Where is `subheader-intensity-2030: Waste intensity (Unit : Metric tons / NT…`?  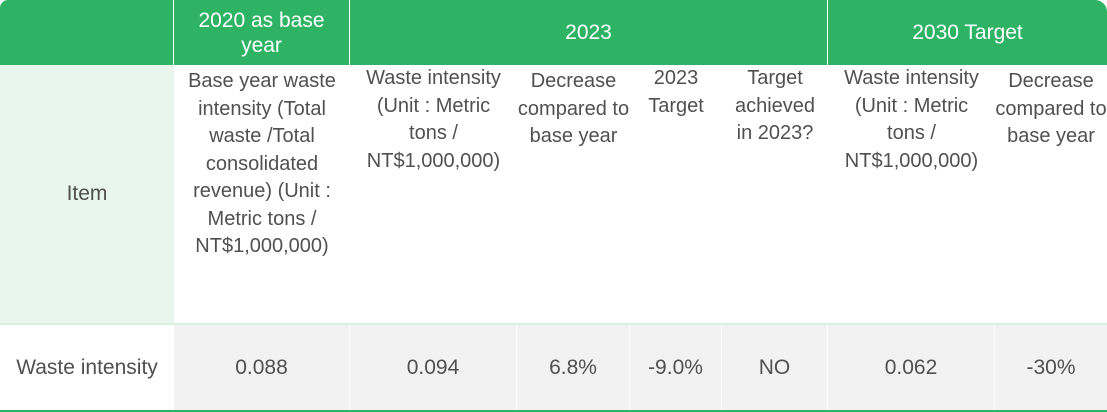
subheader-intensity-2030: Waste intensity (Unit : Metric tons / NT… is located at coordinates (911, 194).